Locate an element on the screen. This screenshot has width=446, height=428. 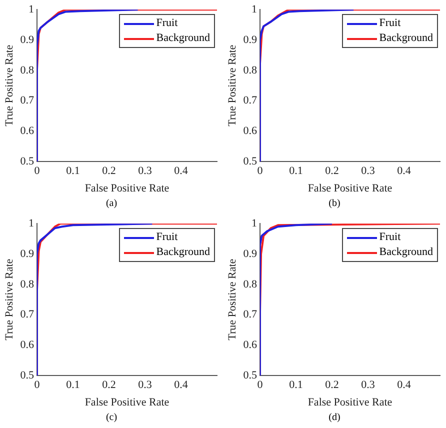
text: (d) is located at coordinates (335, 417).